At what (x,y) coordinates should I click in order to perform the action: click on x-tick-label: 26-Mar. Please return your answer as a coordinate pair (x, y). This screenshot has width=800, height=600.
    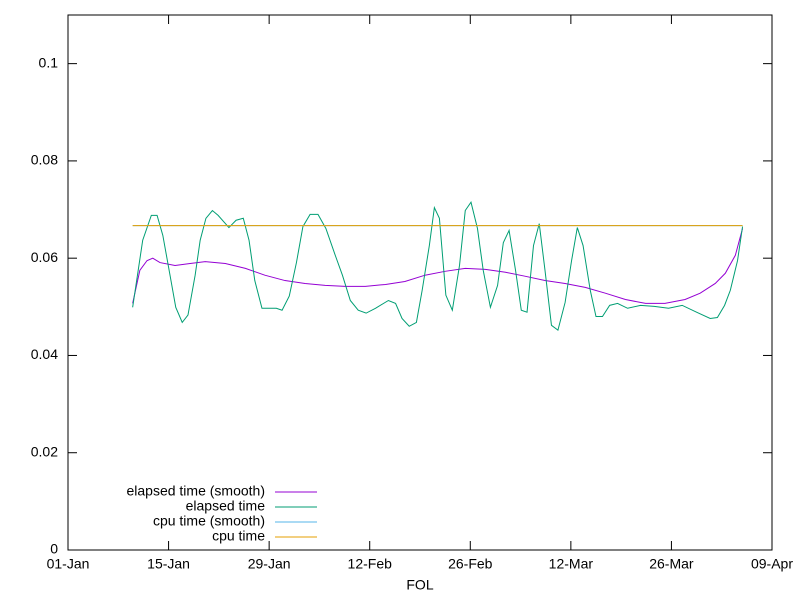
    Looking at the image, I should click on (671, 564).